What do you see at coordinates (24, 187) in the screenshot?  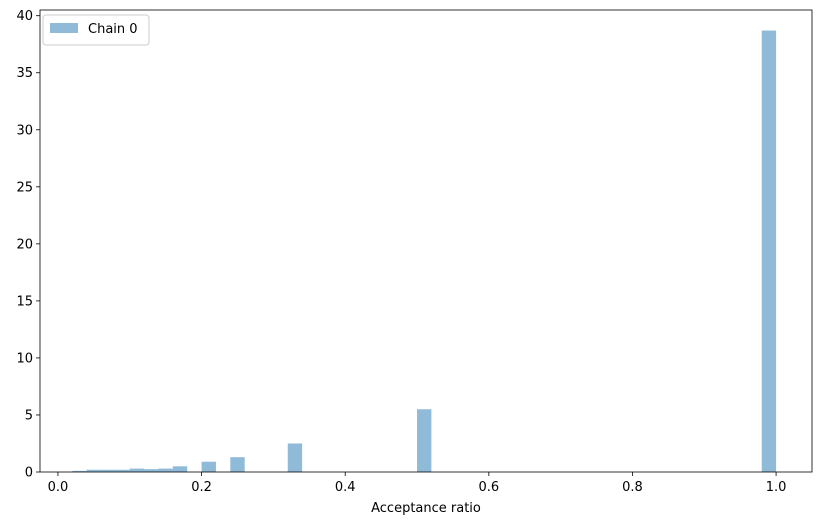 I see `y-tick-label: 25` at bounding box center [24, 187].